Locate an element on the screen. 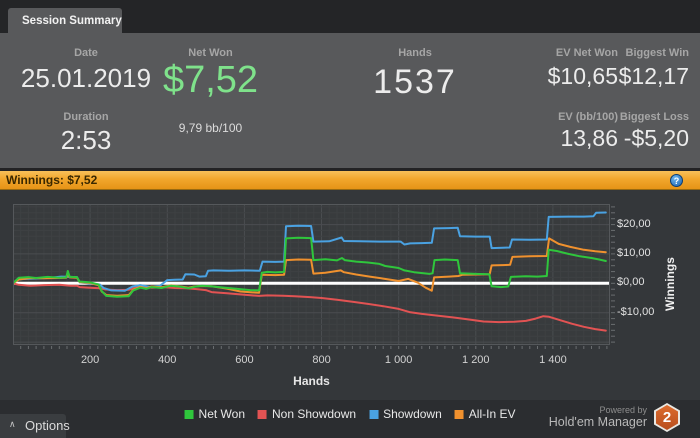  branding: Powered by Hold'em Manager 2 is located at coordinates (614, 417).